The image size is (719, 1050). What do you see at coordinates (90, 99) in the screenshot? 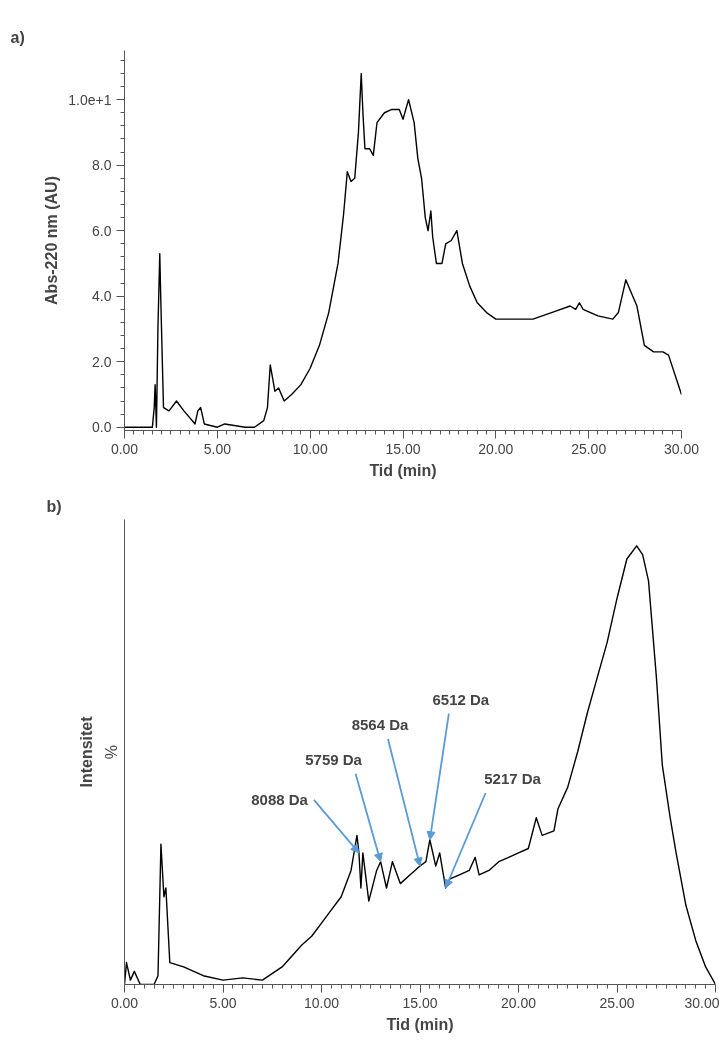
I see `y-tick-label: 1.0e+1` at bounding box center [90, 99].